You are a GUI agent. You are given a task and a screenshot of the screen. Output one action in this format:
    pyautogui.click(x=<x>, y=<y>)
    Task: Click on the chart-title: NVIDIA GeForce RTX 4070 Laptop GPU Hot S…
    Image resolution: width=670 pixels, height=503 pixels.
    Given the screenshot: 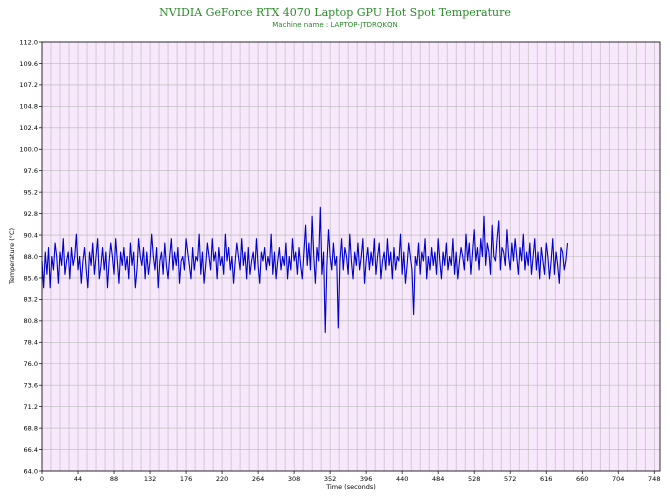 What is the action you would take?
    pyautogui.click(x=335, y=12)
    